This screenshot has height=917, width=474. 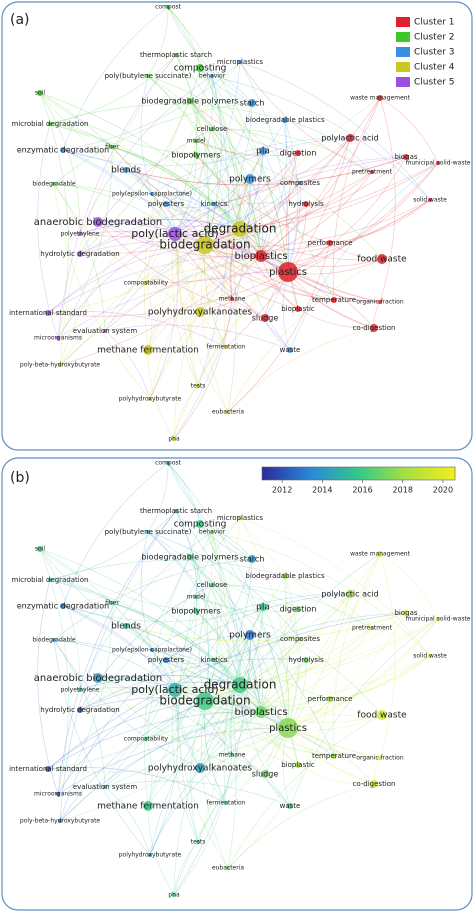 I want to click on node-label: poly(epsilon-caprolactone), so click(x=152, y=650).